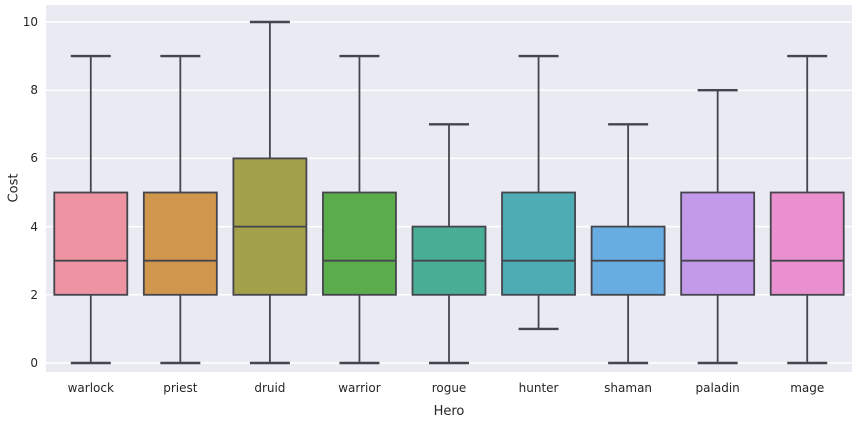  I want to click on x-tick-label-mage: mage, so click(807, 388).